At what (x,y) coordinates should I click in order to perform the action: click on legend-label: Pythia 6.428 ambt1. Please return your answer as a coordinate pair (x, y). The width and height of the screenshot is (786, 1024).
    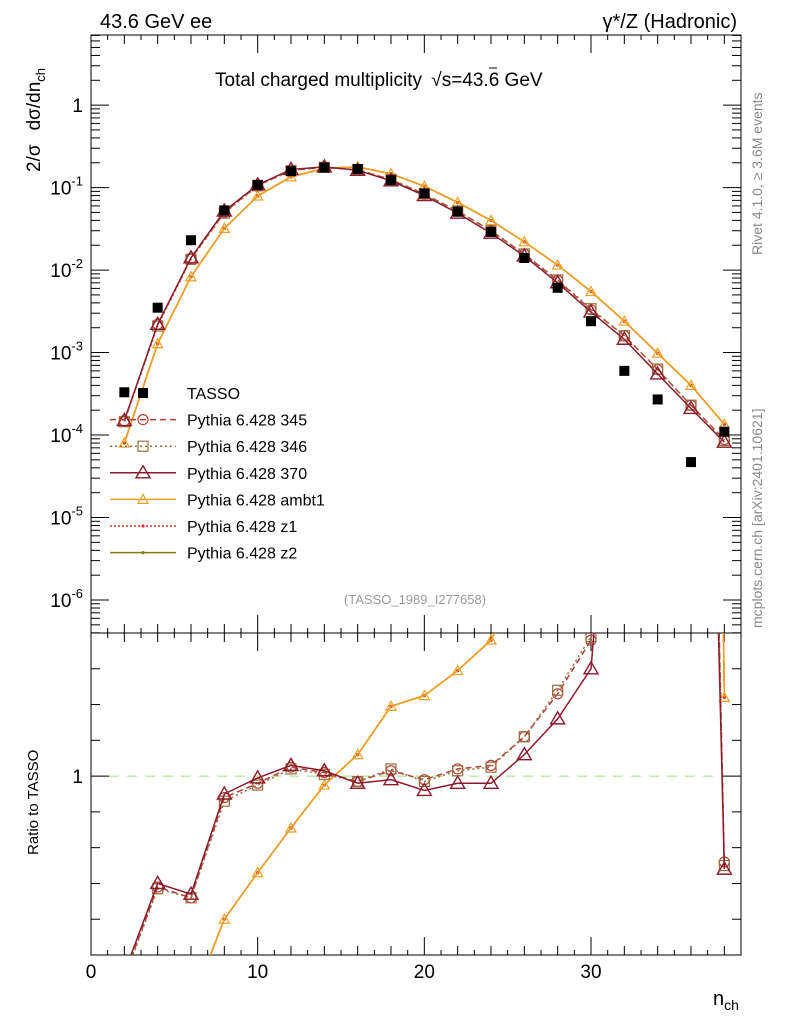
    Looking at the image, I should click on (256, 500).